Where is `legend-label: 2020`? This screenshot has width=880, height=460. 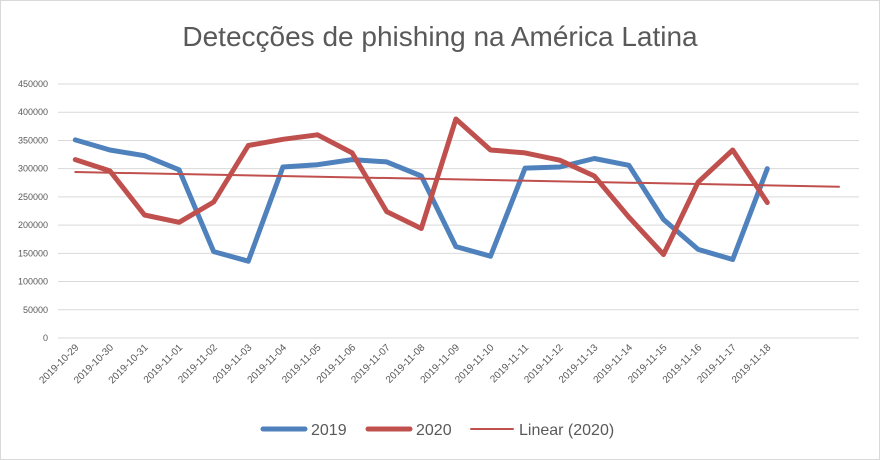
legend-label: 2020 is located at coordinates (434, 430).